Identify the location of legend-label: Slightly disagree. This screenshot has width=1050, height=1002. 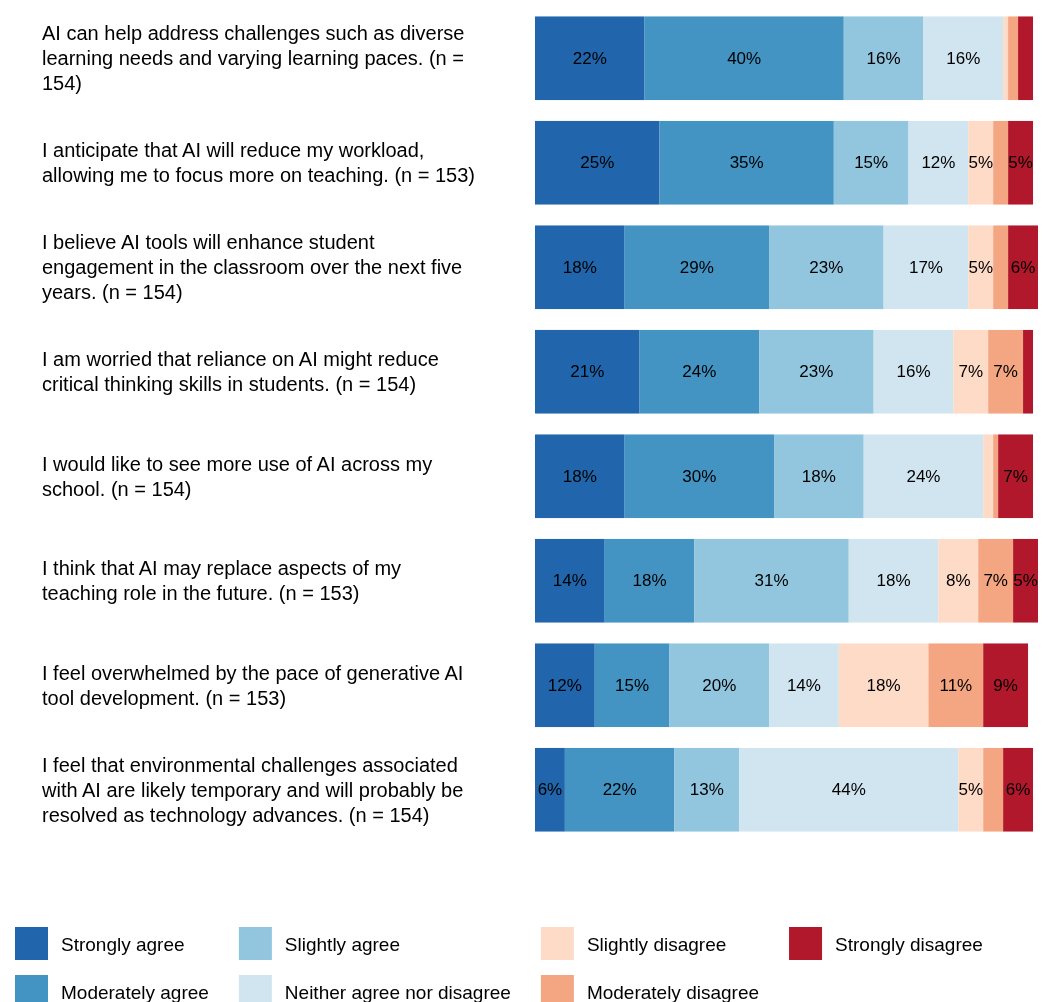
(656, 944).